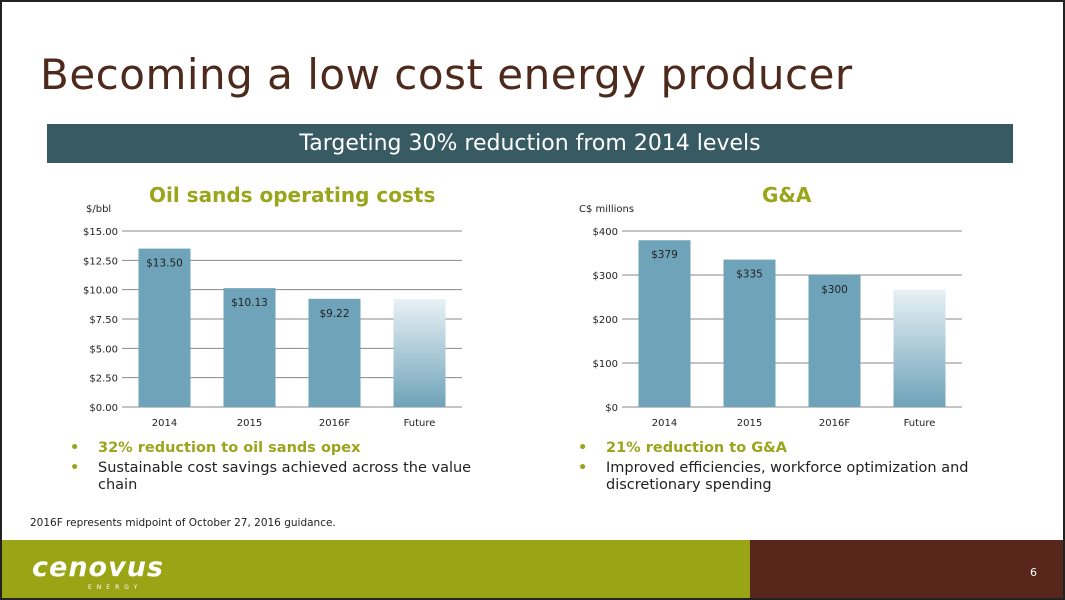  Describe the element at coordinates (605, 232) in the screenshot. I see `y-tick-label: $400` at that location.